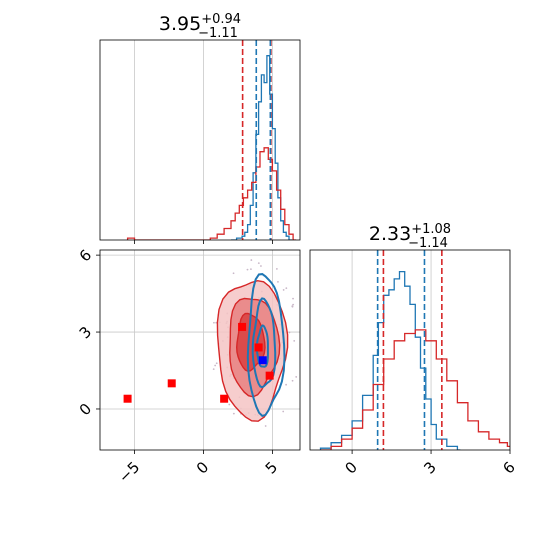 This screenshot has width=550, height=550. I want to click on panel-top-ticks, so click(203, 242).